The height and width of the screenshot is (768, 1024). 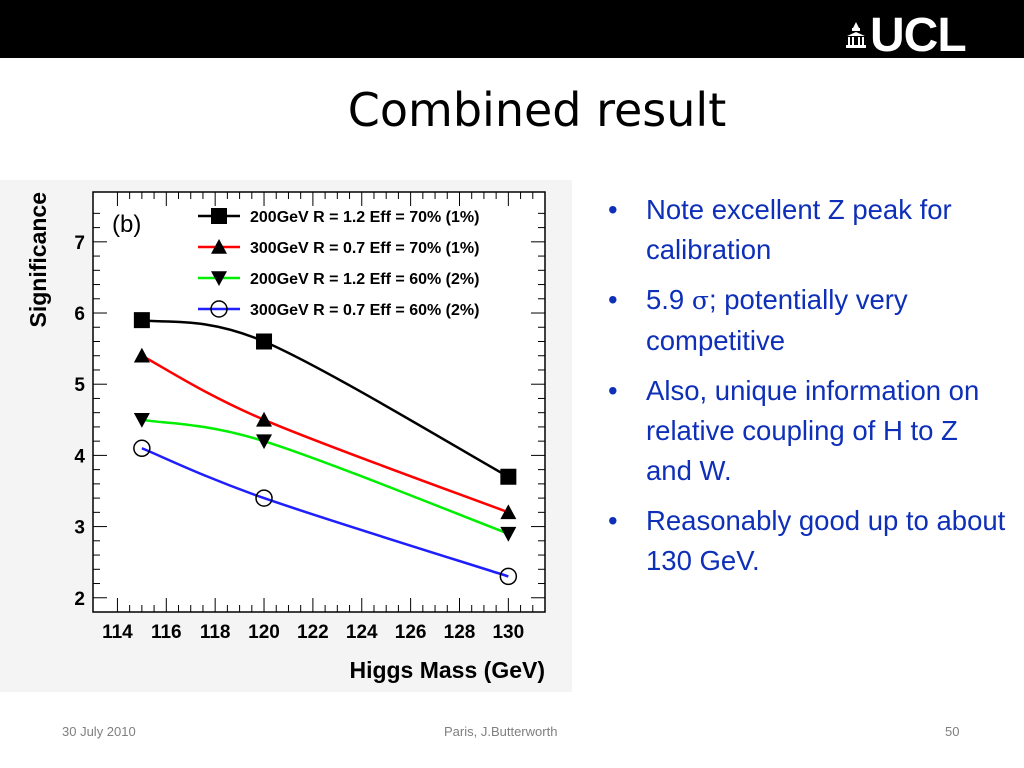 I want to click on x-tick-label: 118, so click(x=215, y=632).